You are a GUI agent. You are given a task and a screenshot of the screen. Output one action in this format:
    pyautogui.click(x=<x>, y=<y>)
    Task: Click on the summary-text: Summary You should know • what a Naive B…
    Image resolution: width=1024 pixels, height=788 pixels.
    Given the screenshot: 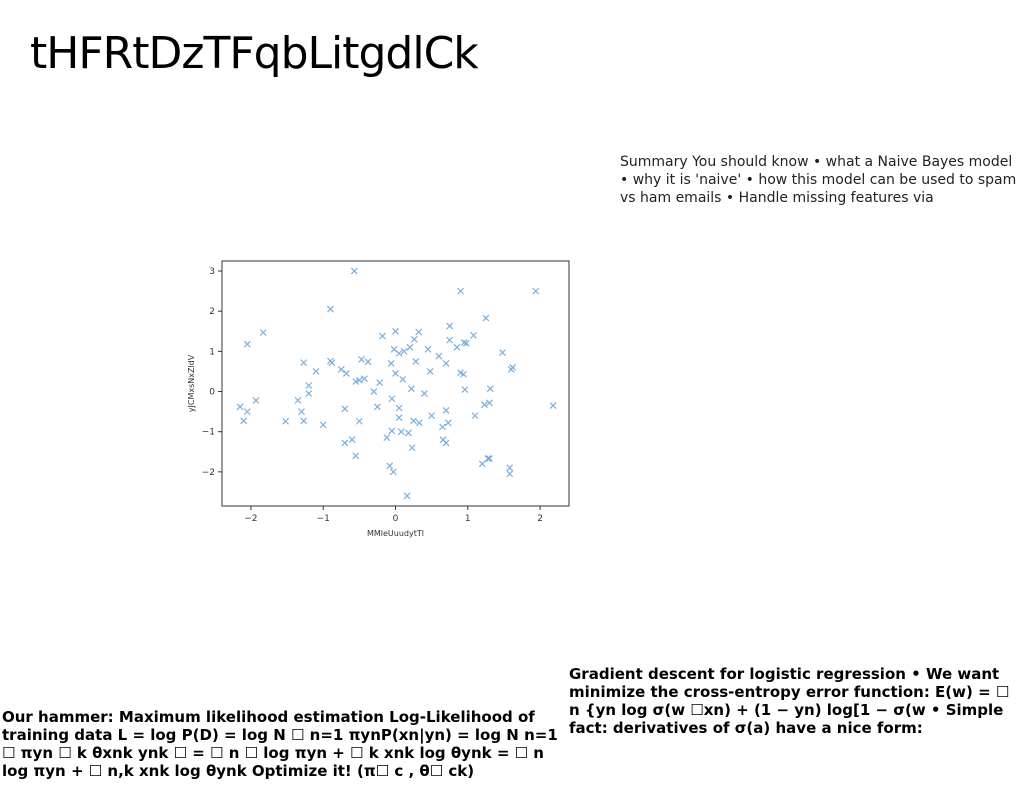 What is the action you would take?
    pyautogui.click(x=818, y=180)
    